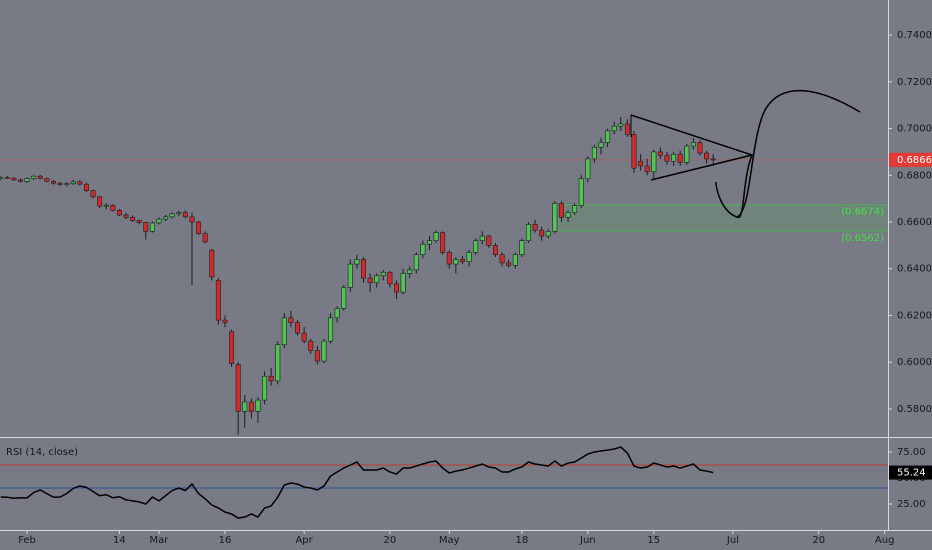 Image resolution: width=932 pixels, height=550 pixels. I want to click on x-tick-label: Apr, so click(304, 540).